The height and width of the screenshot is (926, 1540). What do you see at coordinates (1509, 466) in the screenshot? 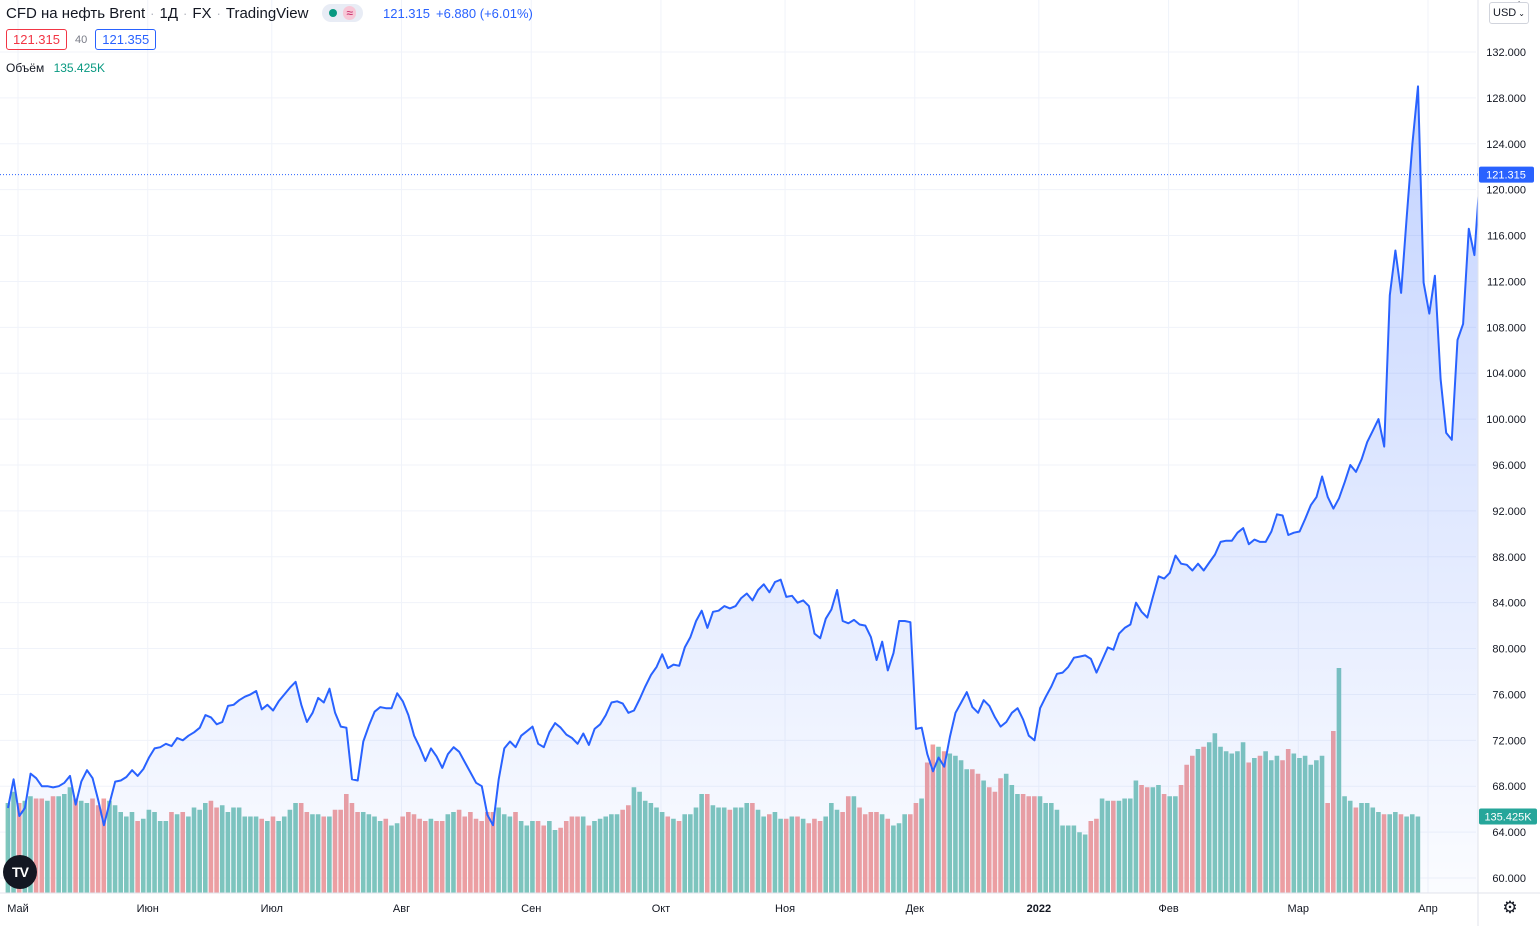
I see `price-tick-label: 96.000` at bounding box center [1509, 466].